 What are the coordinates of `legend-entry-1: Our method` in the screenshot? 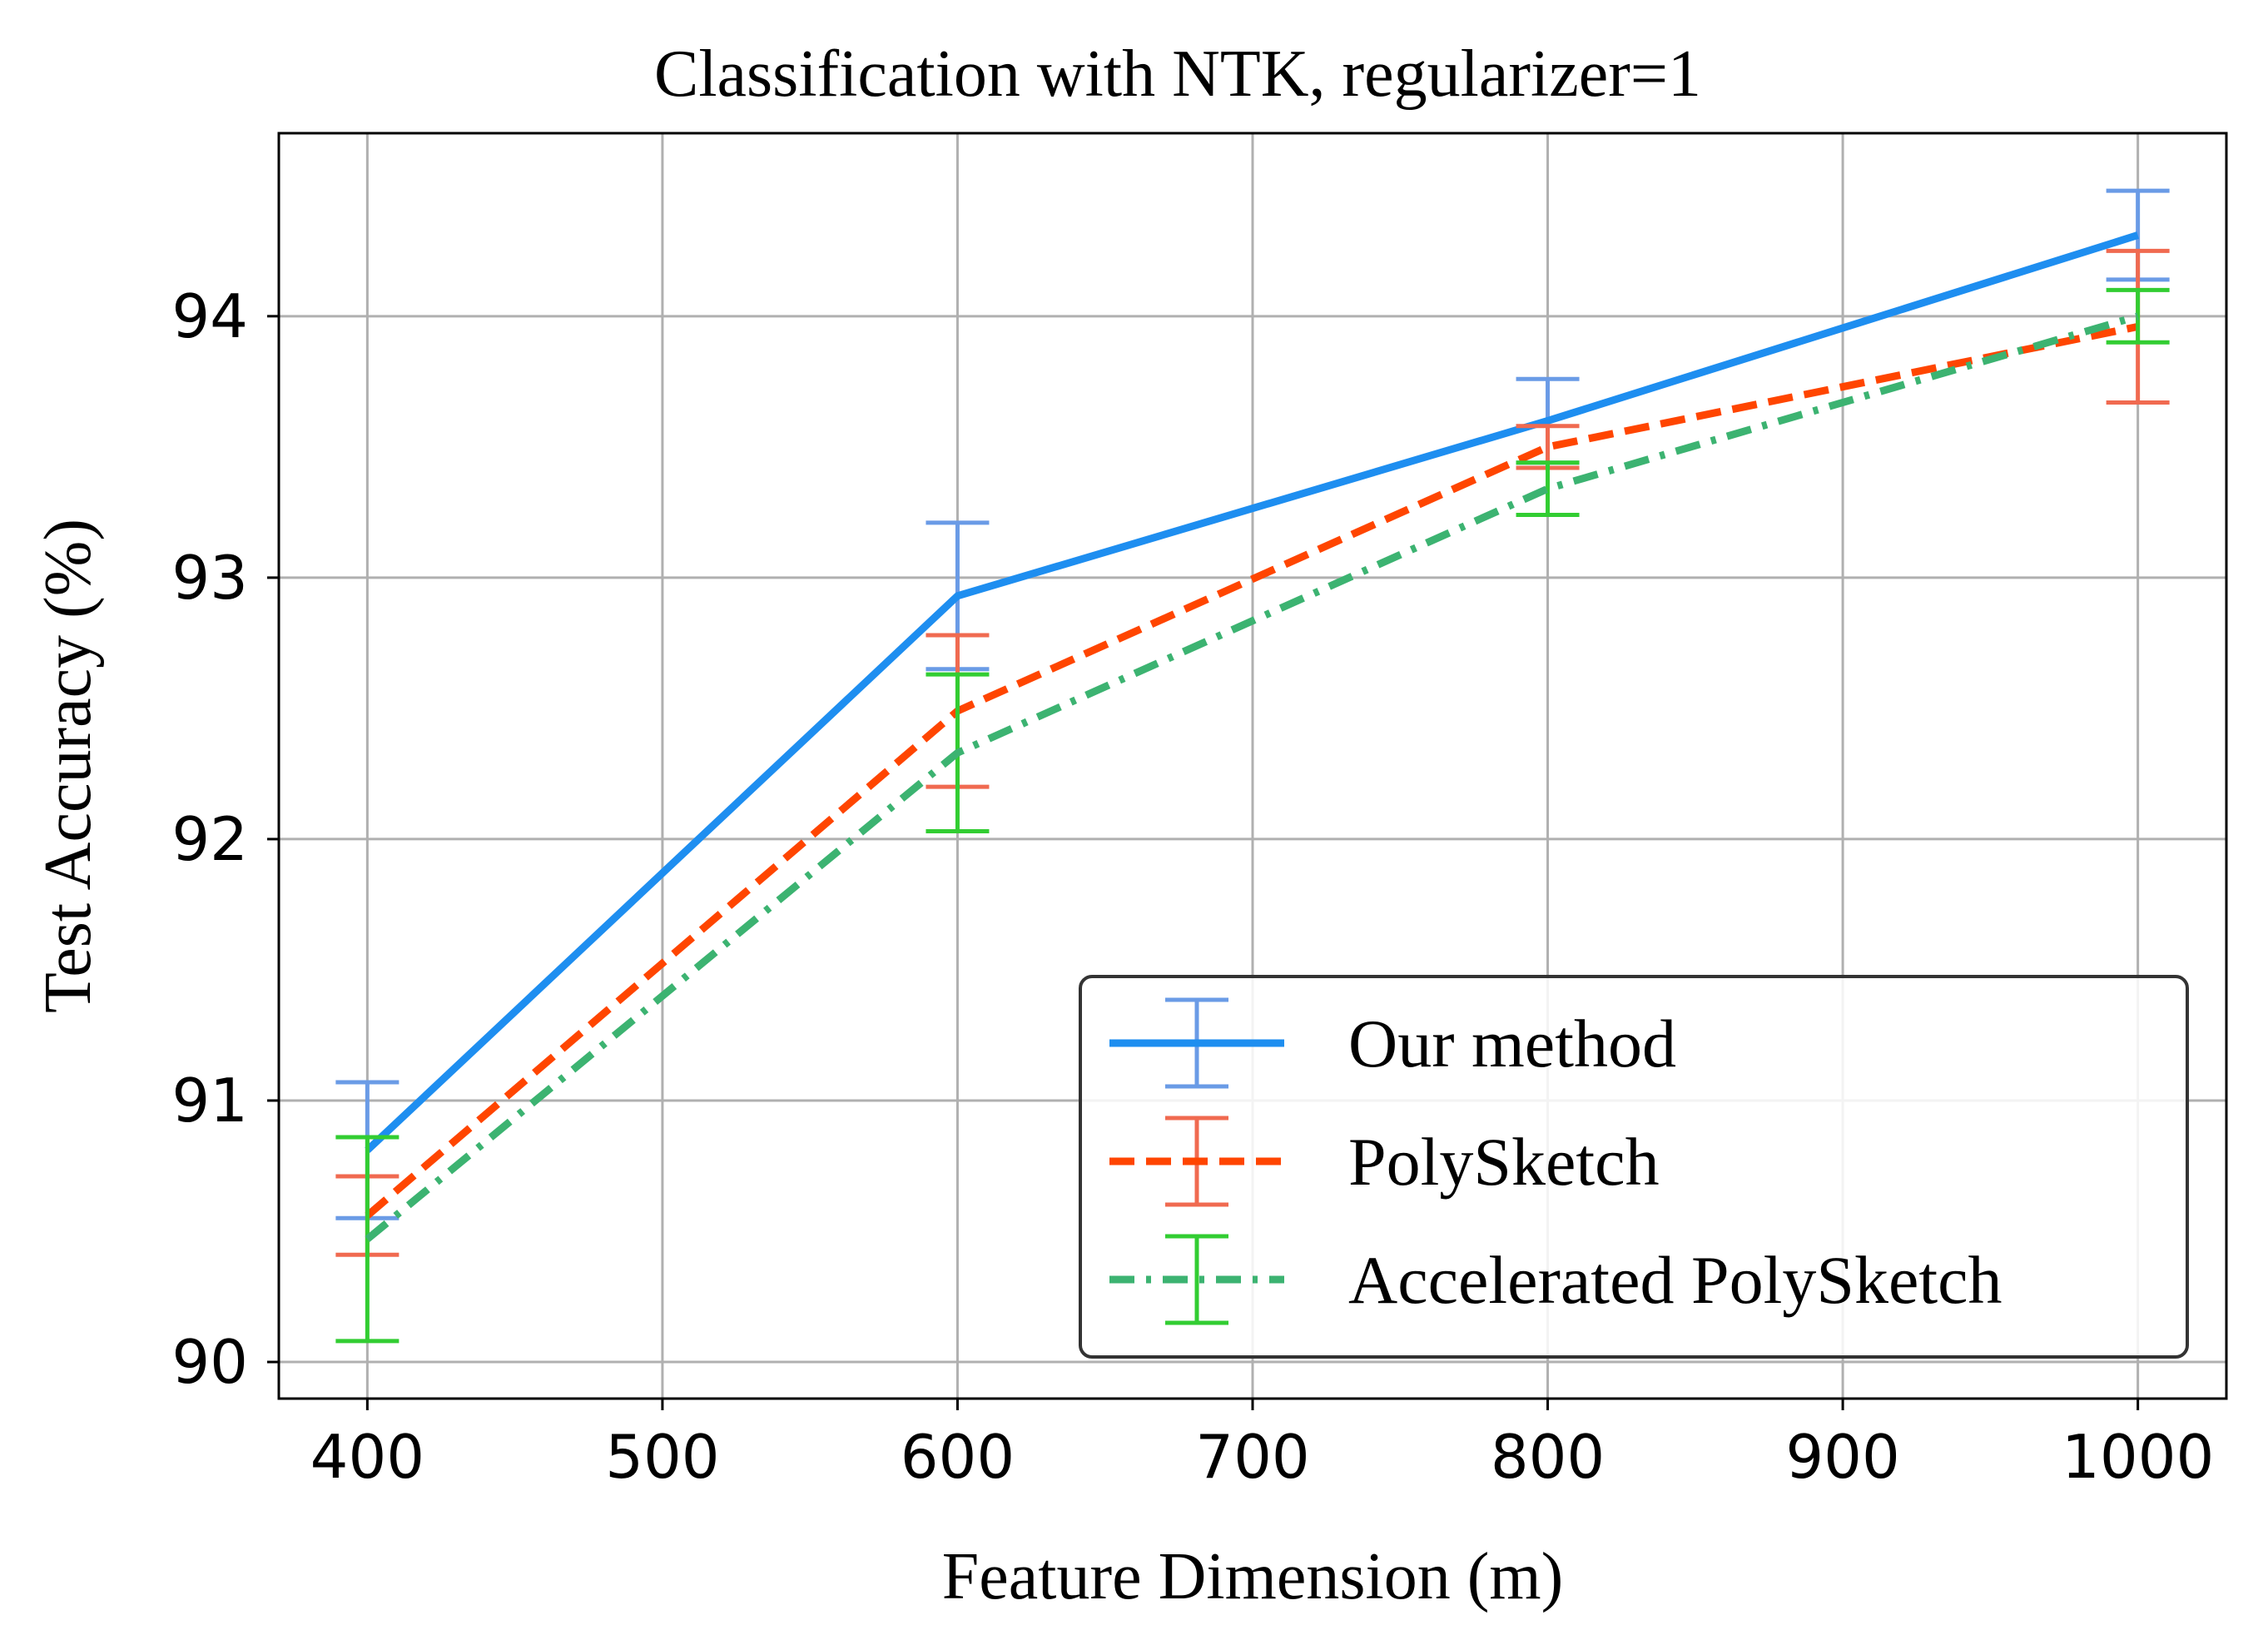 It's located at (1392, 1043).